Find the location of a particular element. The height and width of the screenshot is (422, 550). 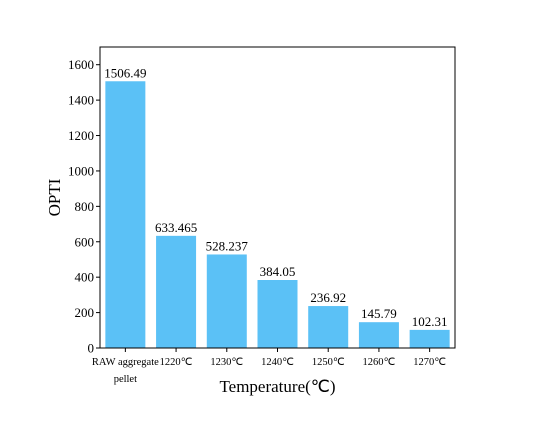

y-axis-ticks: 0 200 400 600 800 1000 1200 1400 1600 is located at coordinates (84, 206).